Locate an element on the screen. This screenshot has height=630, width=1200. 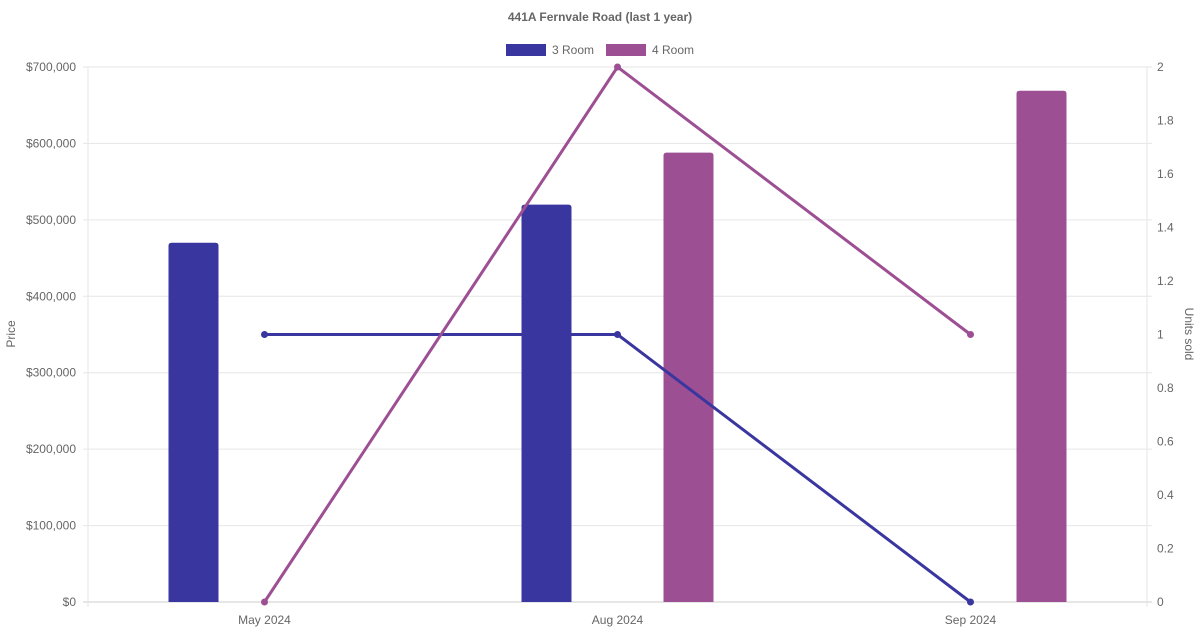
right-tick-label: 1.2 is located at coordinates (1165, 281).